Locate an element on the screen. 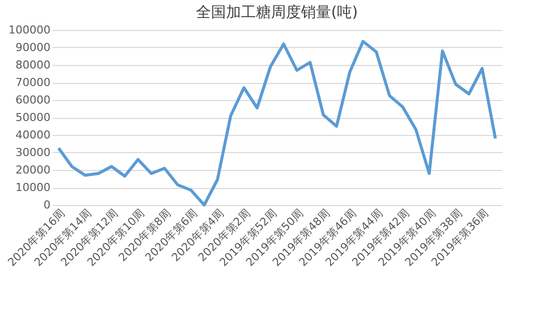  y-tick-label: 50000 is located at coordinates (33, 117).